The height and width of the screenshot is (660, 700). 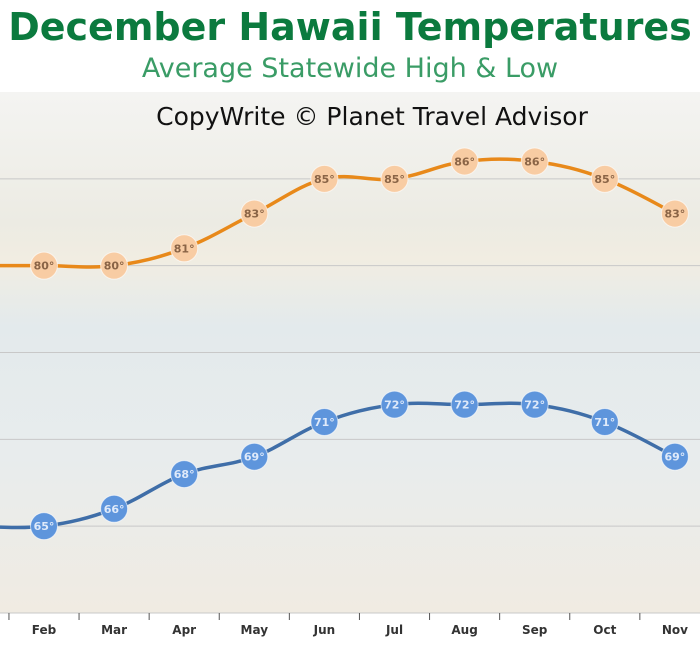 What do you see at coordinates (184, 630) in the screenshot?
I see `x-tick-label: Apr` at bounding box center [184, 630].